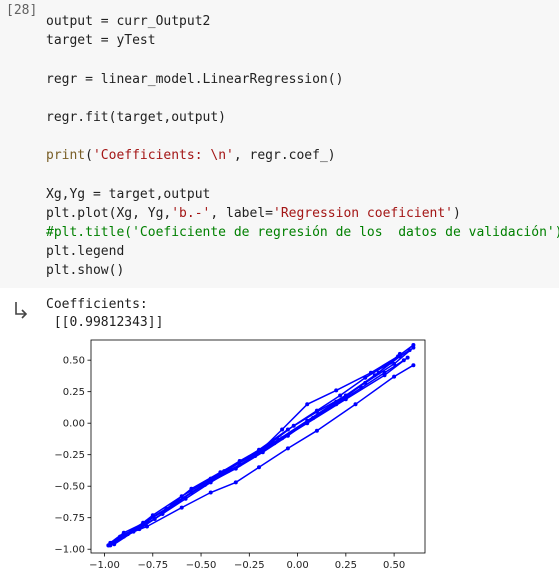 The height and width of the screenshot is (583, 559). Describe the element at coordinates (190, 213) in the screenshot. I see `code-token: 'b.-'` at that location.